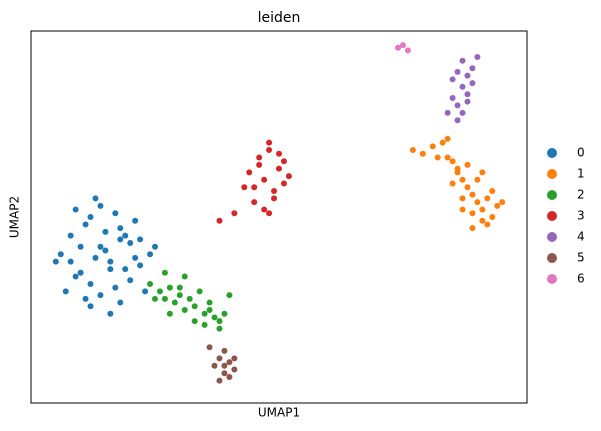 The image size is (601, 431). What do you see at coordinates (279, 413) in the screenshot?
I see `x-axis-label: UMAP1` at bounding box center [279, 413].